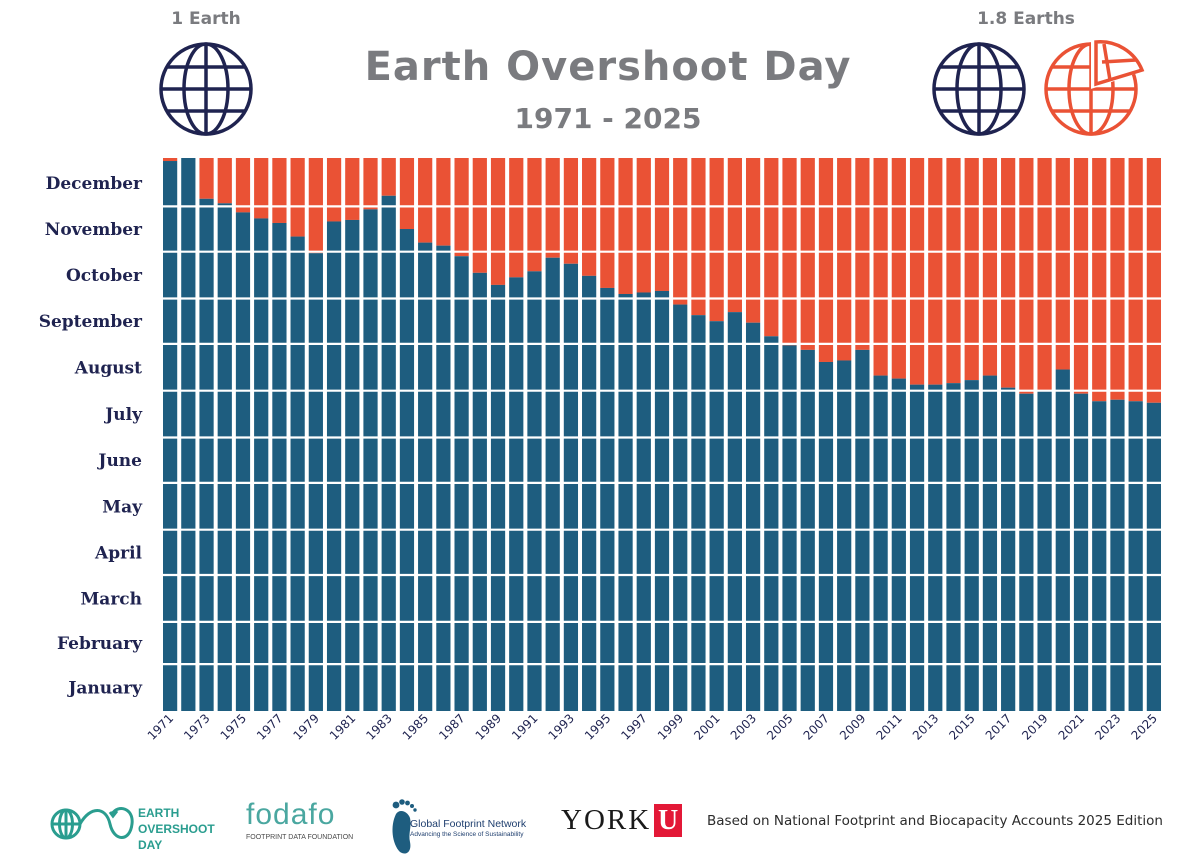  What do you see at coordinates (123, 415) in the screenshot?
I see `y-tick-label: July` at bounding box center [123, 415].